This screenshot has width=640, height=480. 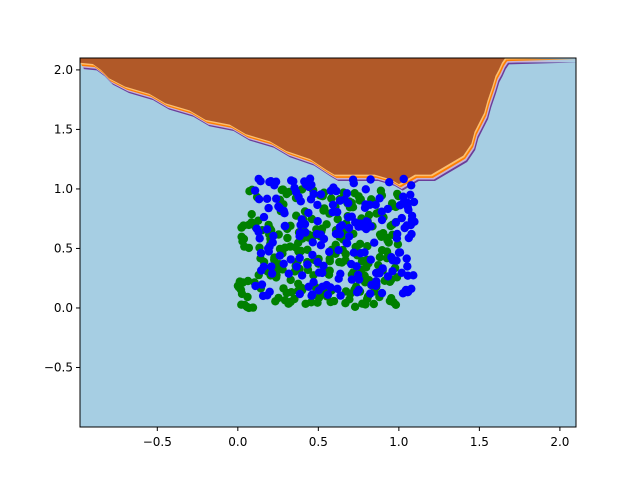 What do you see at coordinates (318, 442) in the screenshot?
I see `x-tick-label: 0.5` at bounding box center [318, 442].